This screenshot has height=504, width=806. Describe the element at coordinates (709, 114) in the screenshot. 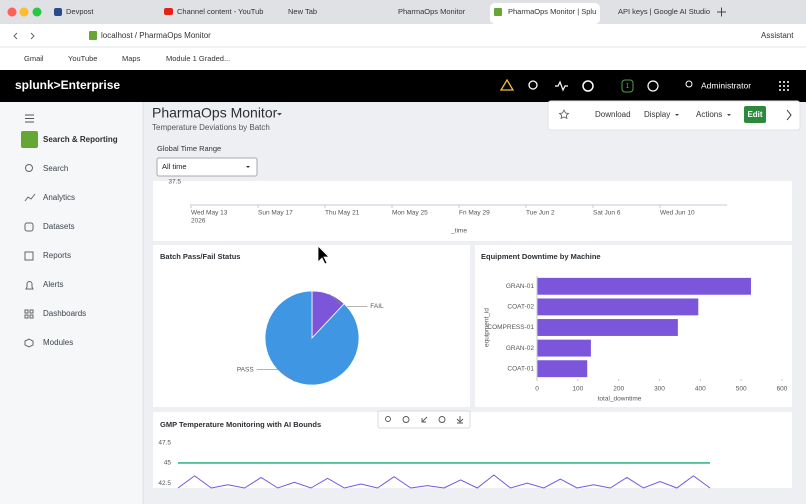

I see `actions-menu: Actions` at that location.